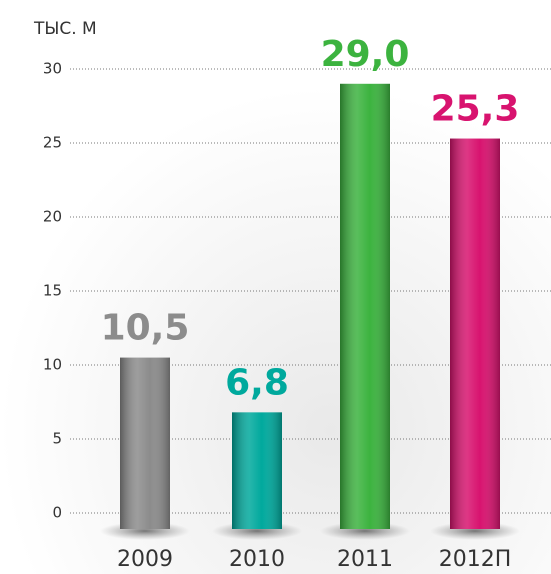 This screenshot has height=574, width=551. I want to click on y-axis-label: ТЫС. М, so click(65, 29).